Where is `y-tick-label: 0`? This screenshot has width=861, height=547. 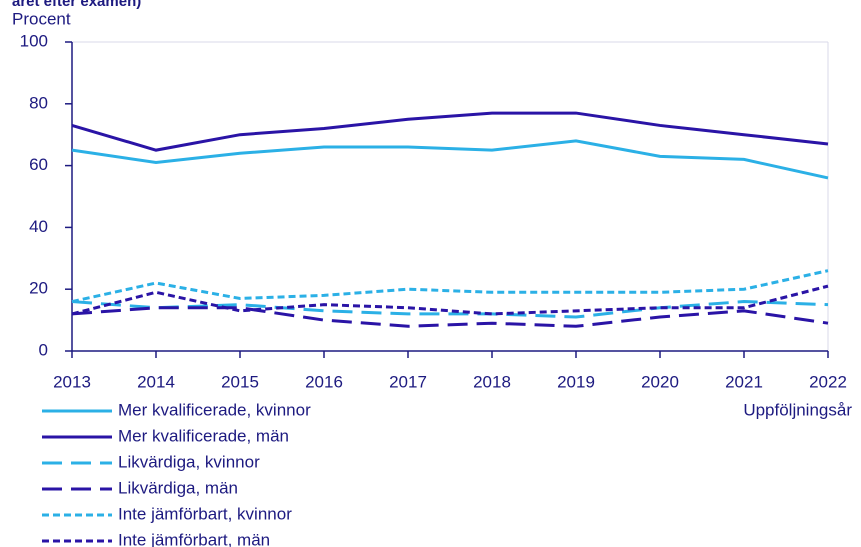 y-tick-label: 0 is located at coordinates (43, 349).